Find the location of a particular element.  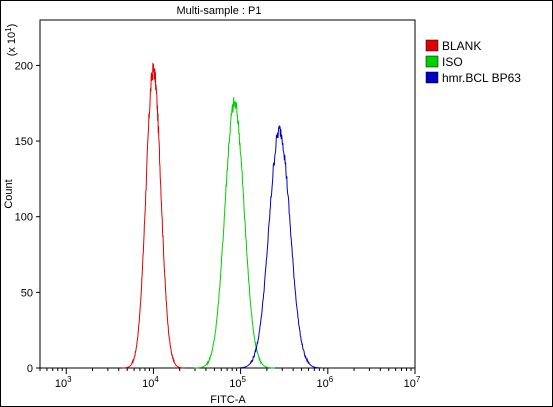

x-tick-label: 10⁶ is located at coordinates (324, 382).